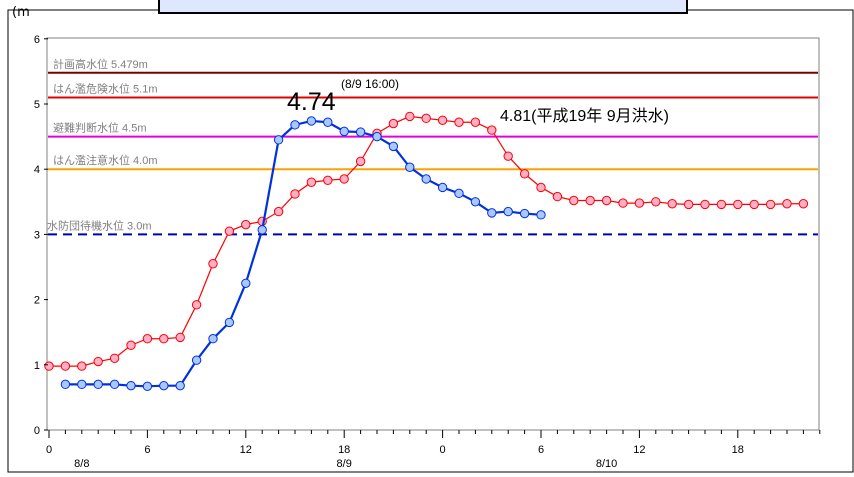  What do you see at coordinates (99, 225) in the screenshot?
I see `reference-label-4: 水防団待機水位 3.0m` at bounding box center [99, 225].